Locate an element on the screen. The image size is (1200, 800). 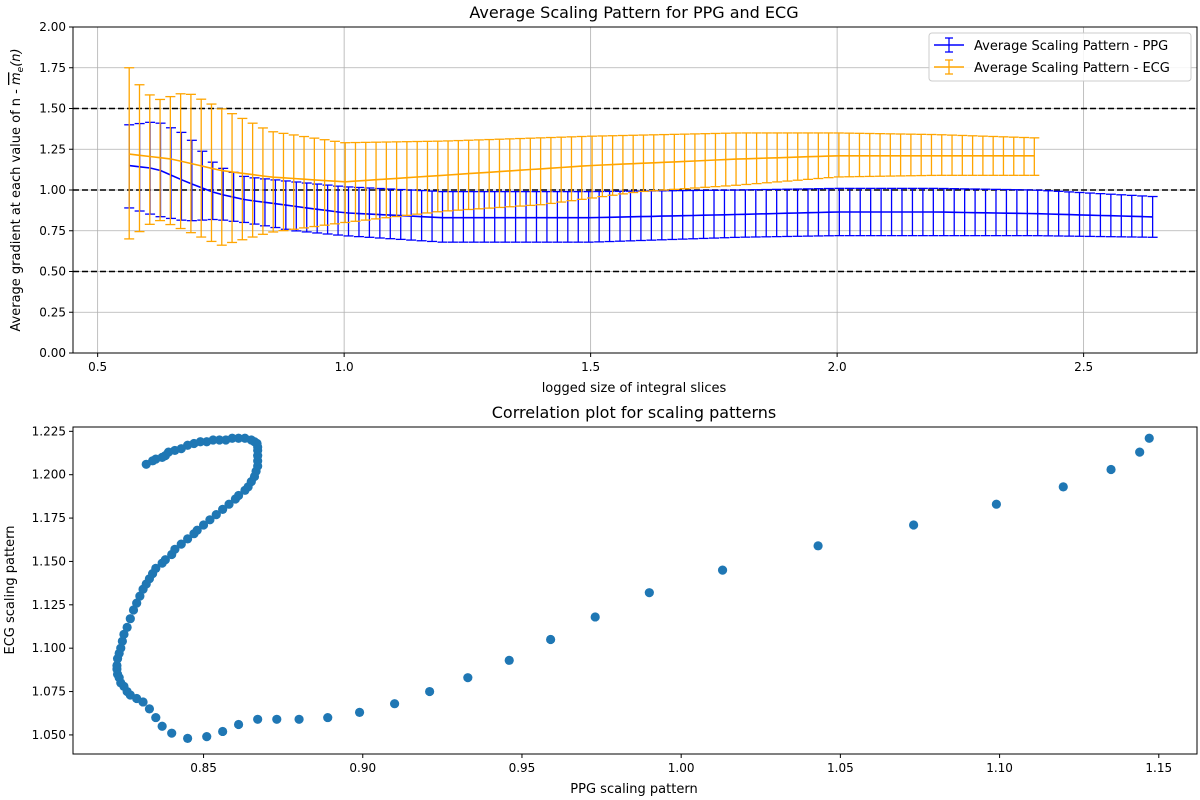
y-tick-label: 1.125 is located at coordinates (49, 605).